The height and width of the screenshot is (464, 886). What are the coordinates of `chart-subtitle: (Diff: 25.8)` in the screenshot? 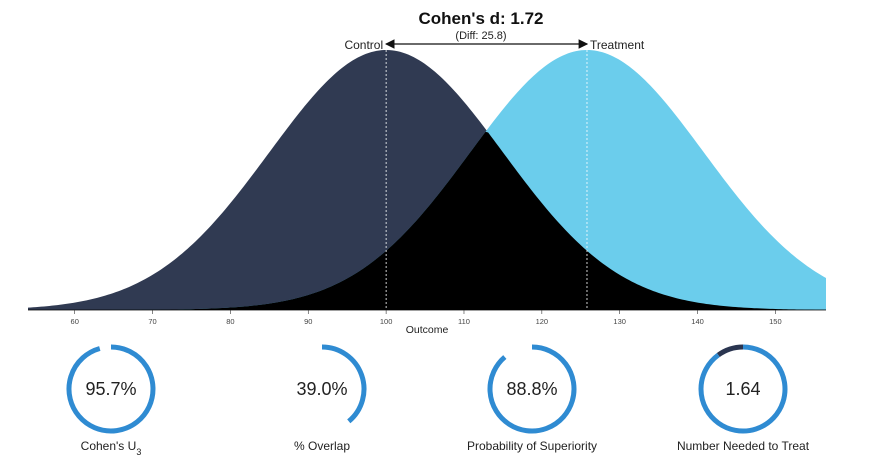 It's located at (480, 36).